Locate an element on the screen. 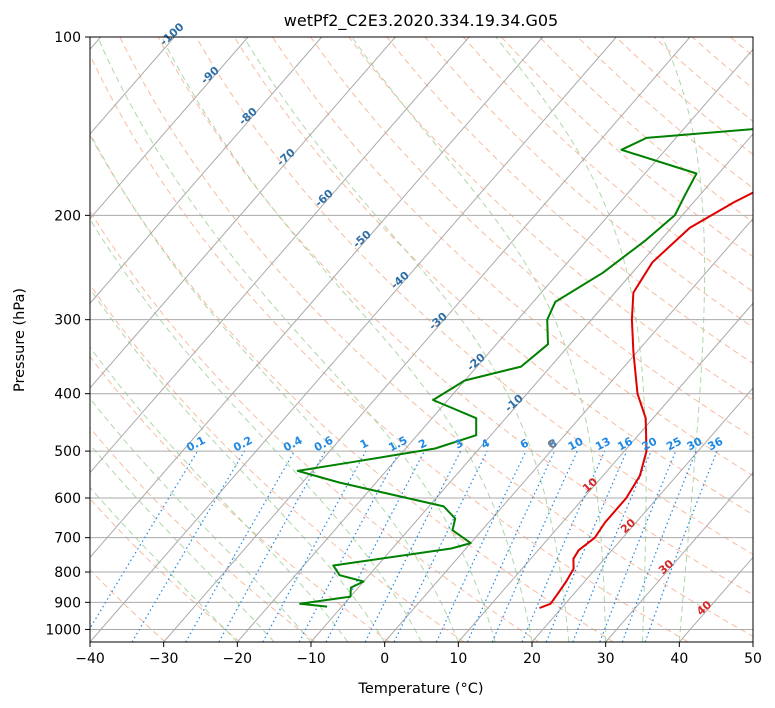 The image size is (775, 708). y-tick-label: 100 is located at coordinates (67, 38).